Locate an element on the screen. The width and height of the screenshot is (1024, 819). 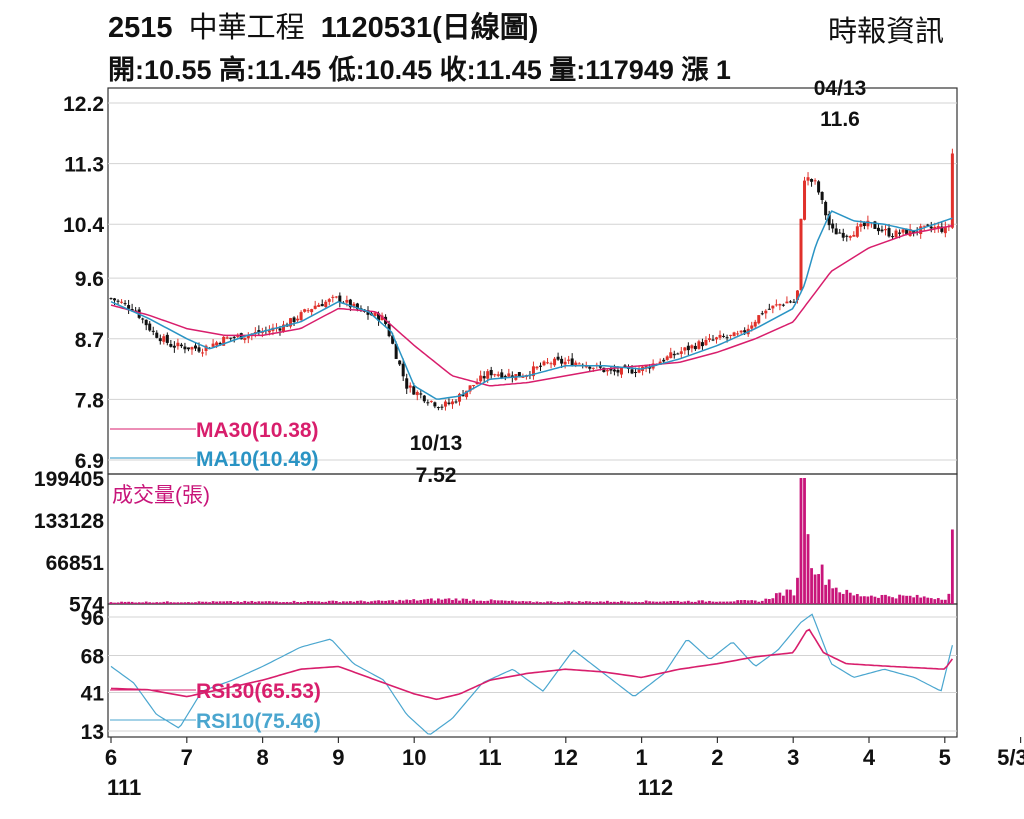
rsi-tick-label: 13 is located at coordinates (92, 732).